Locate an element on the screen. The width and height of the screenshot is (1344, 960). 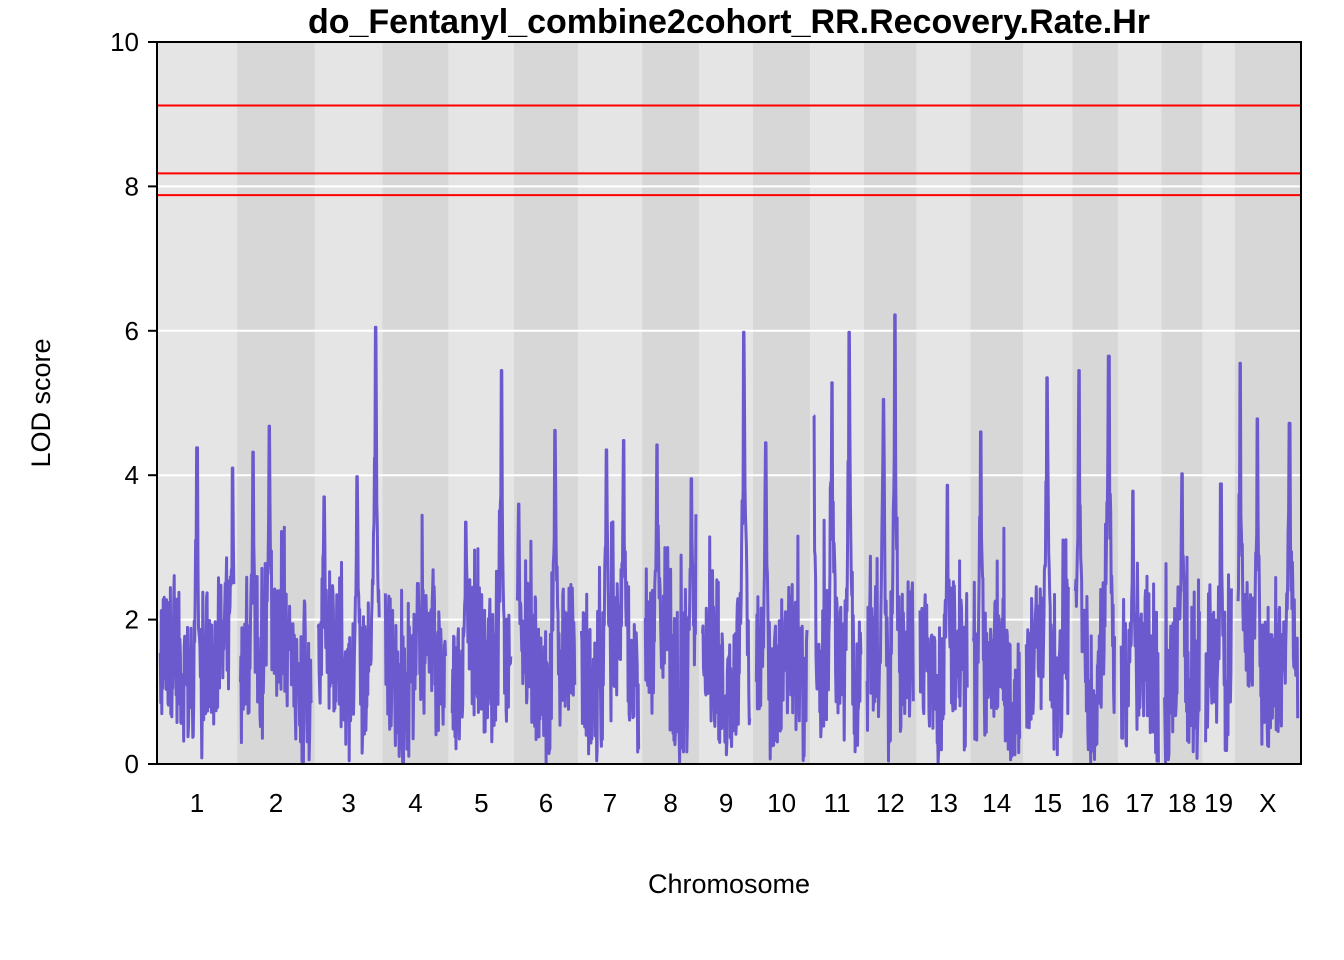
x-axis-label: Chromosome is located at coordinates (729, 884).